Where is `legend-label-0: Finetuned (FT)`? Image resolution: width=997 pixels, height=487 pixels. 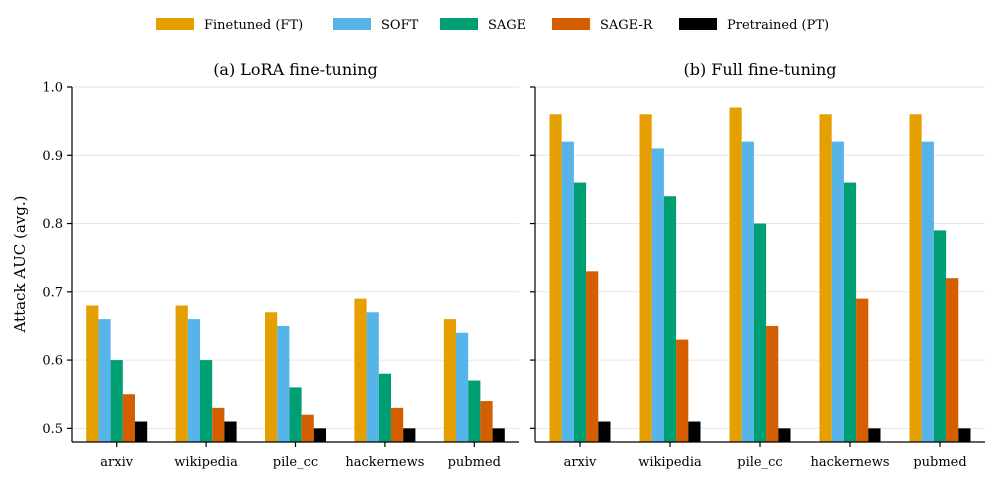 legend-label-0: Finetuned (FT) is located at coordinates (253, 25).